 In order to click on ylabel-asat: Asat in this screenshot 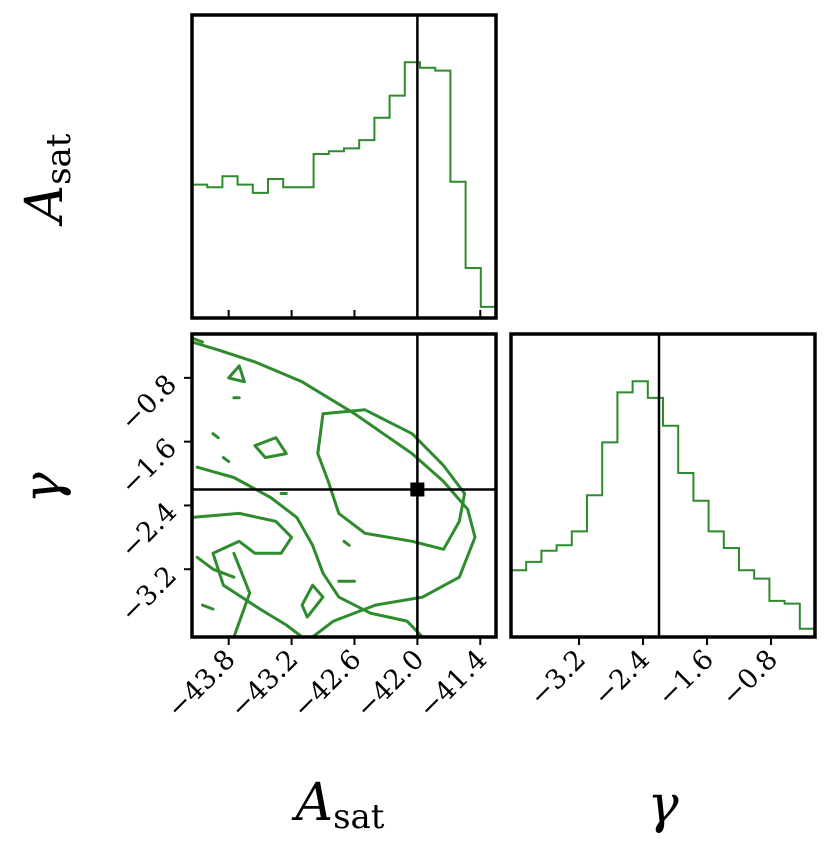, I will do `click(47, 179)`.